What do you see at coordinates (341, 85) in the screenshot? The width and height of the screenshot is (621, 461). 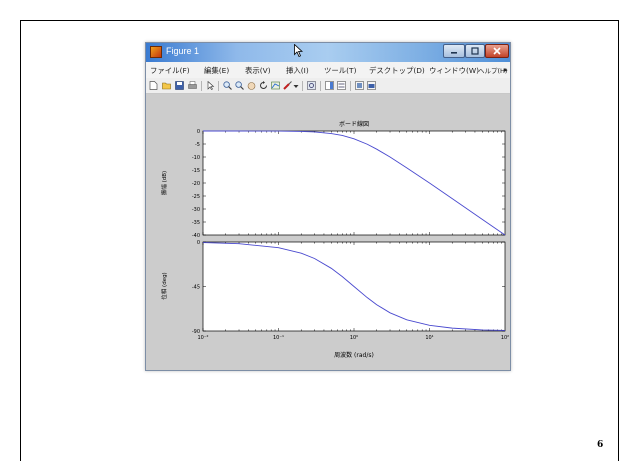 I see `legend-icon` at bounding box center [341, 85].